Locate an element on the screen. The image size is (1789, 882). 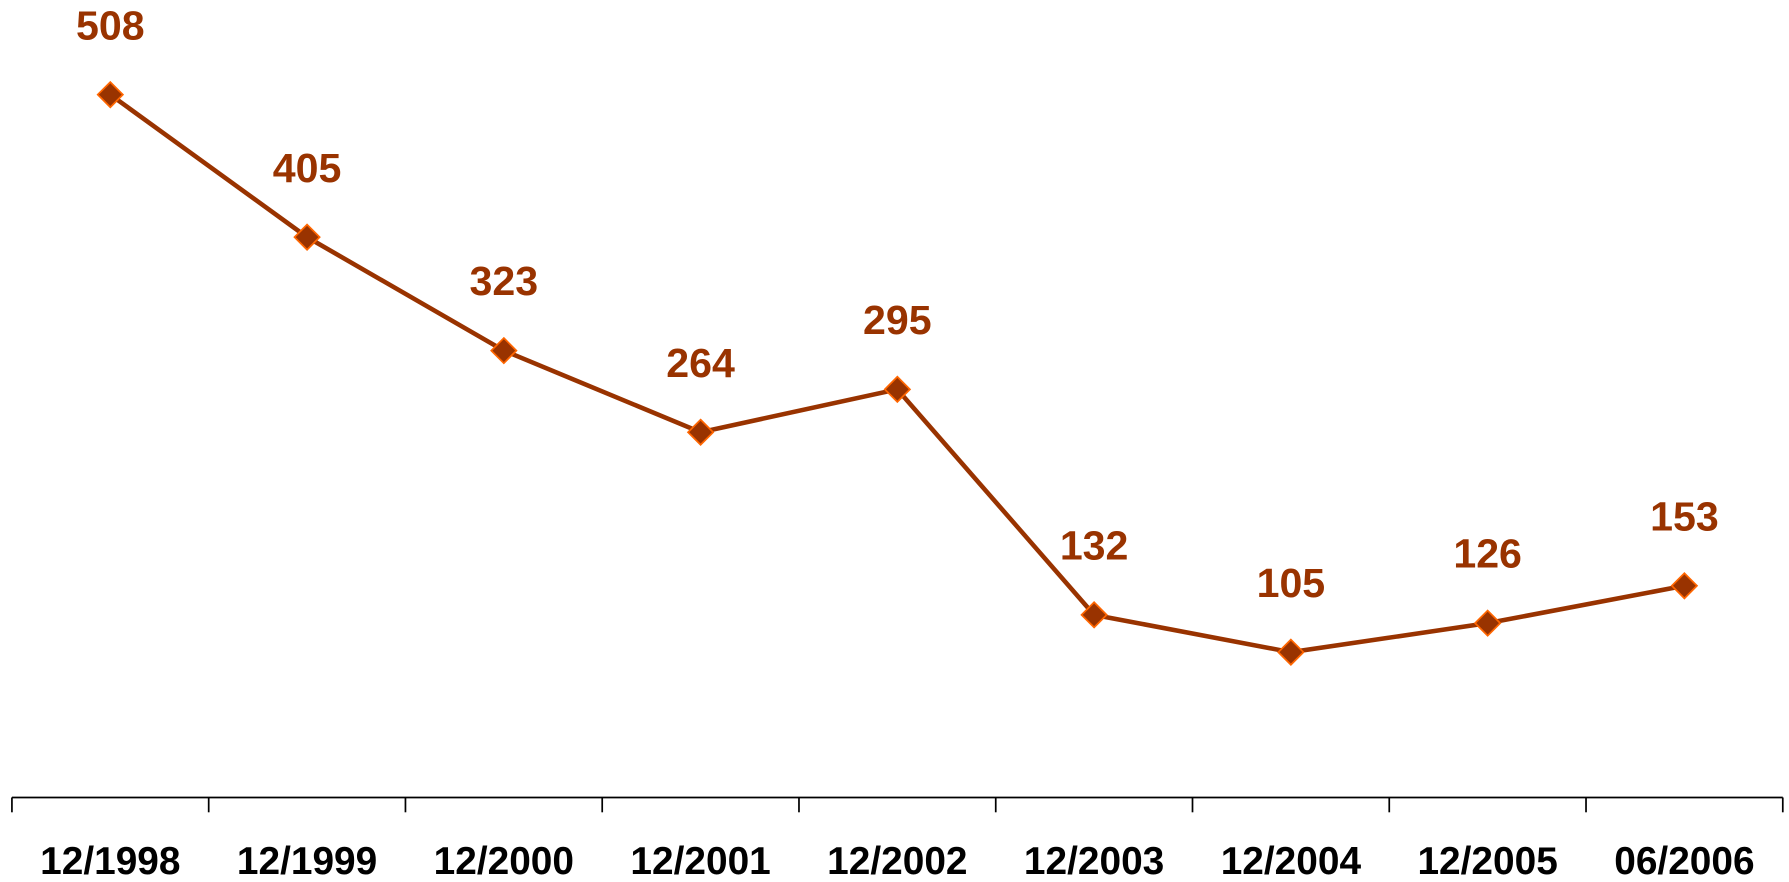
x-tick-label: 12/2005 is located at coordinates (1487, 861).